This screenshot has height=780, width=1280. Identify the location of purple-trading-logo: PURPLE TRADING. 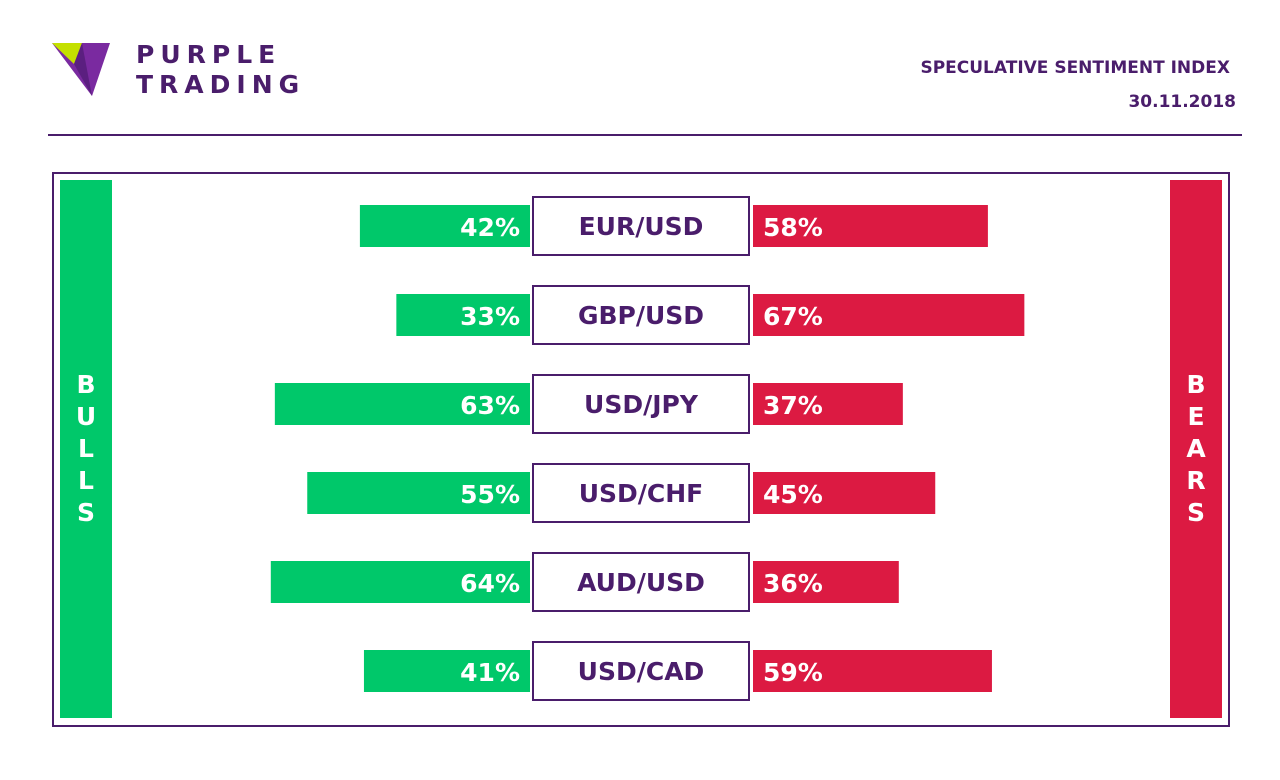
(182, 70).